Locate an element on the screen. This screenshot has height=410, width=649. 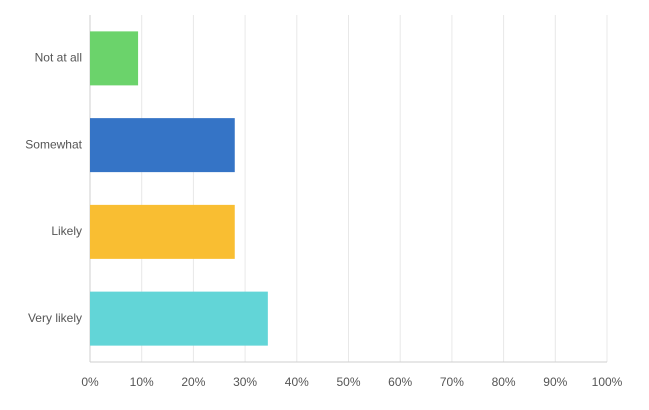
x-tick-label: 0% is located at coordinates (90, 382).